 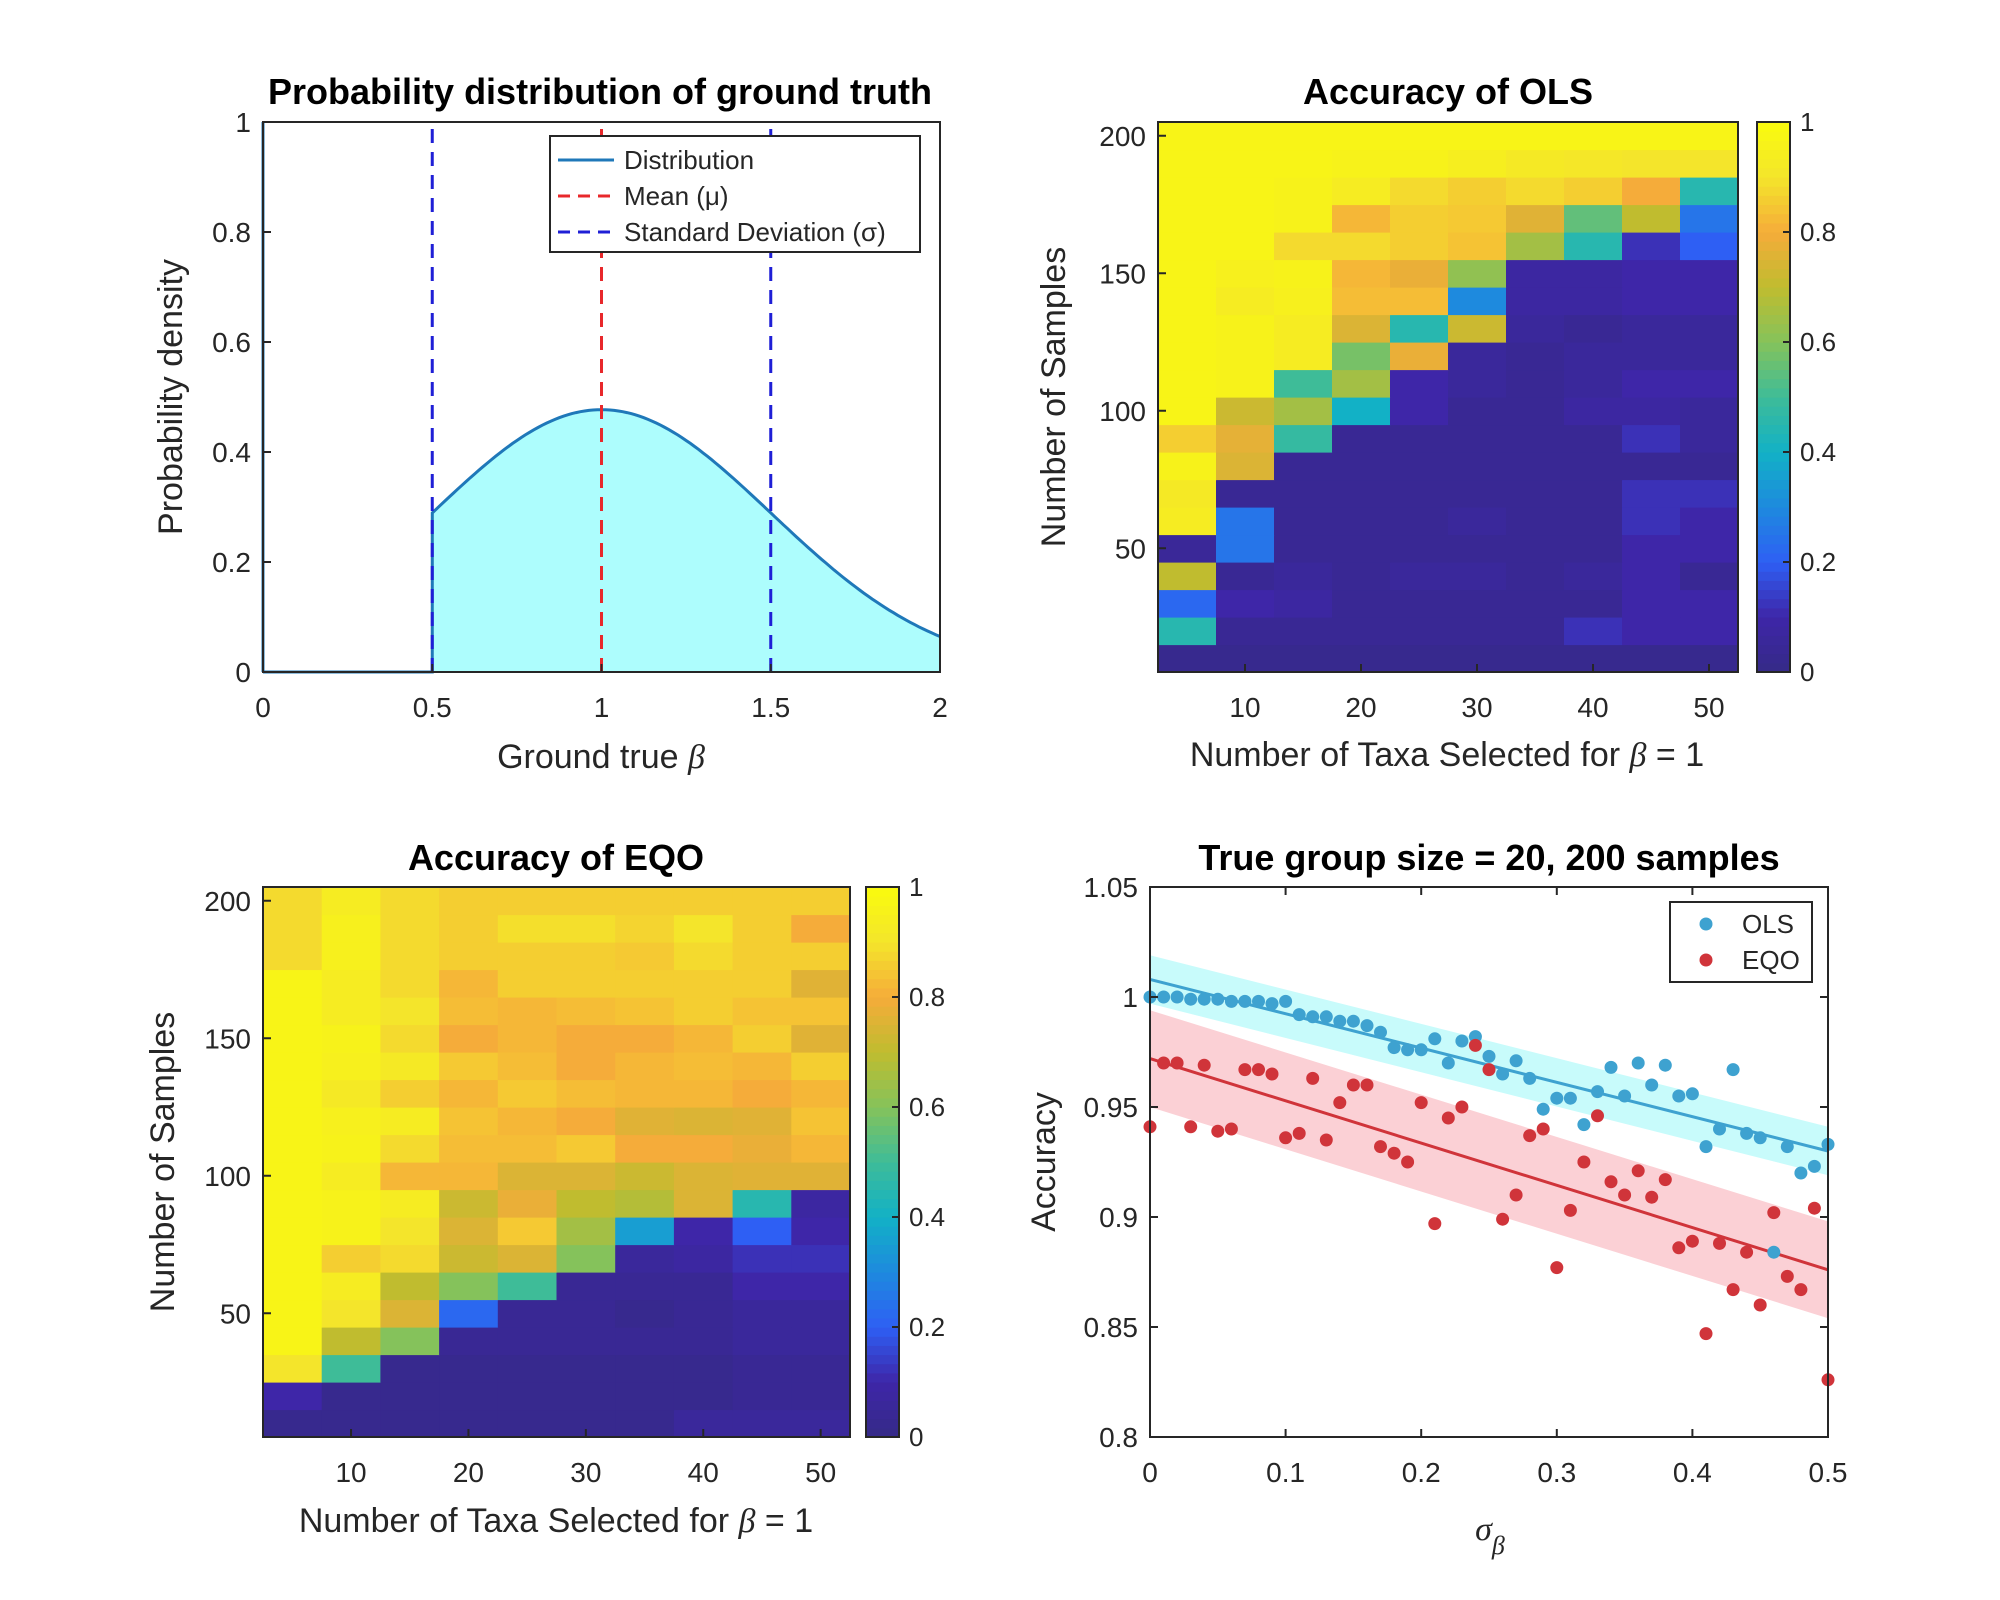 I want to click on x-tick-label: 20, so click(x=468, y=1472).